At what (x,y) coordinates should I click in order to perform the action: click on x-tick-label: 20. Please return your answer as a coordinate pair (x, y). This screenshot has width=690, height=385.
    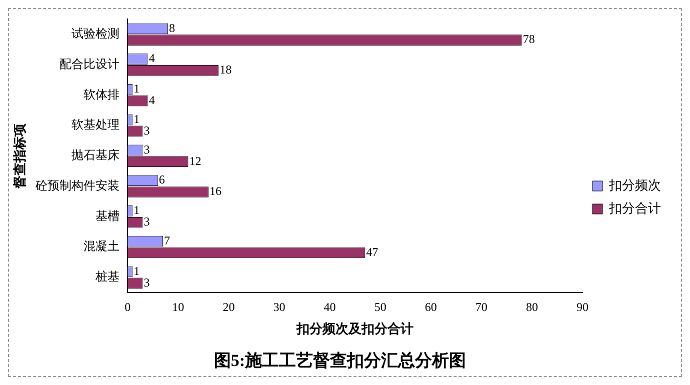
    Looking at the image, I should click on (228, 307).